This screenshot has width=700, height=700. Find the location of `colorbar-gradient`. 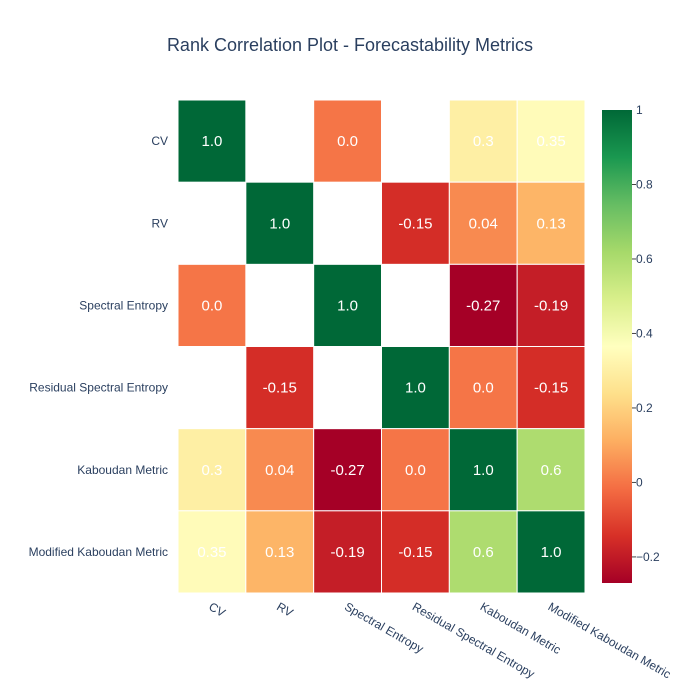

colorbar-gradient is located at coordinates (617, 346).